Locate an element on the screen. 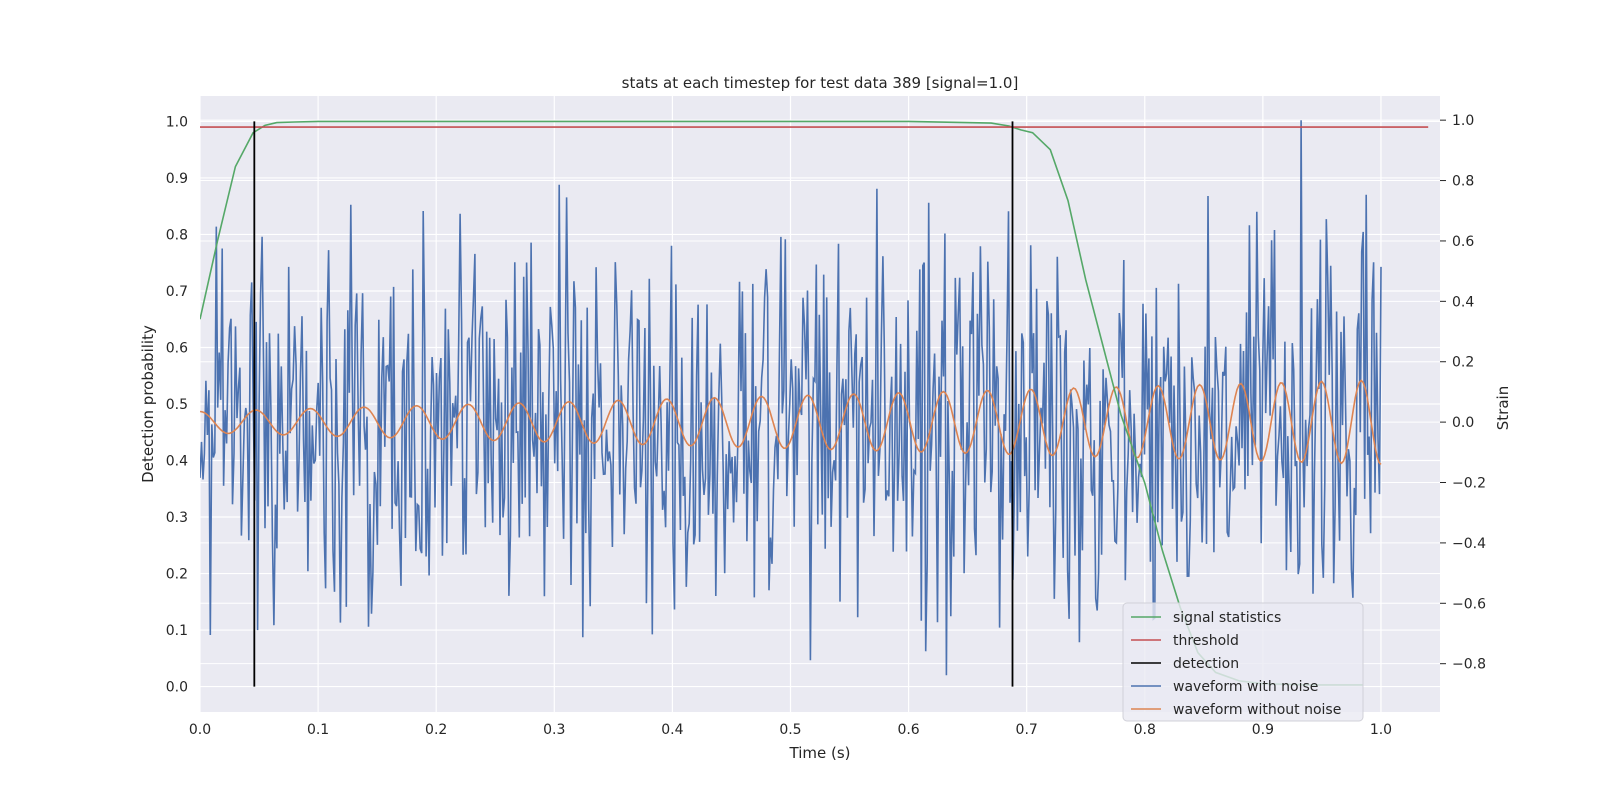 This screenshot has width=1600, height=800. right-y-tick-label: 0.6 is located at coordinates (1463, 242).